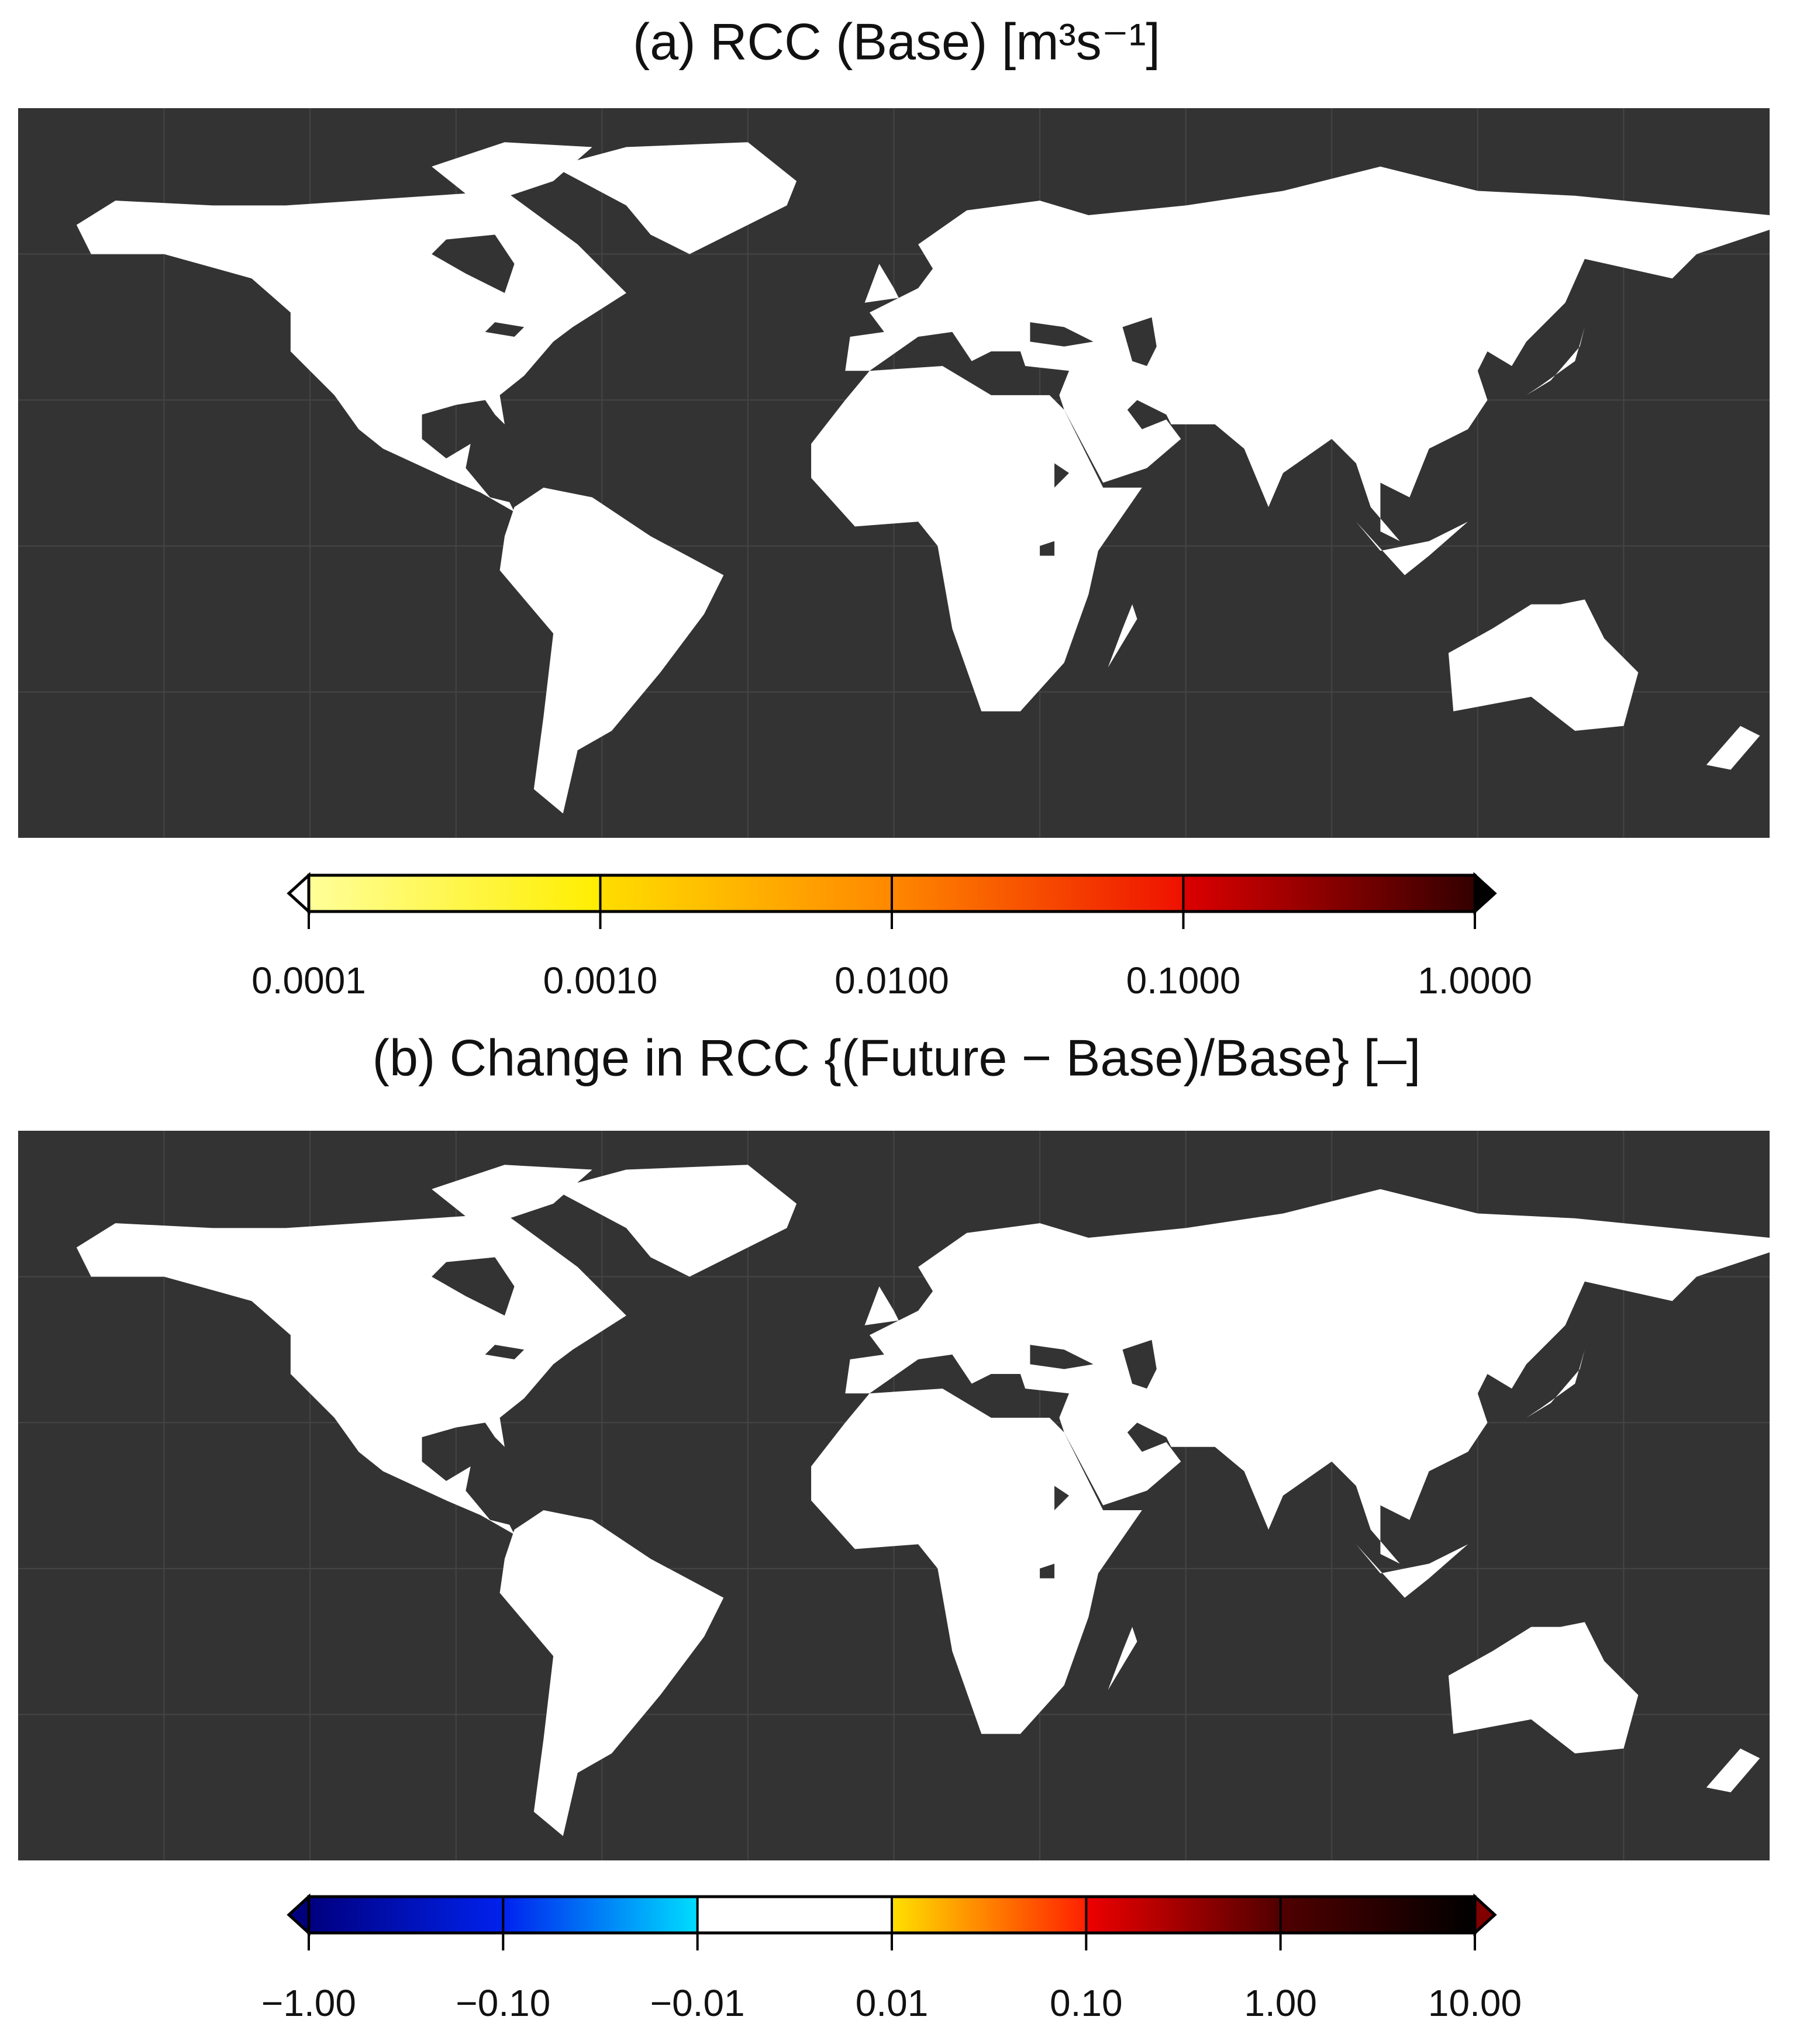 This screenshot has height=2044, width=1793. I want to click on colorbar-tick-label: 0.10, so click(1086, 2003).